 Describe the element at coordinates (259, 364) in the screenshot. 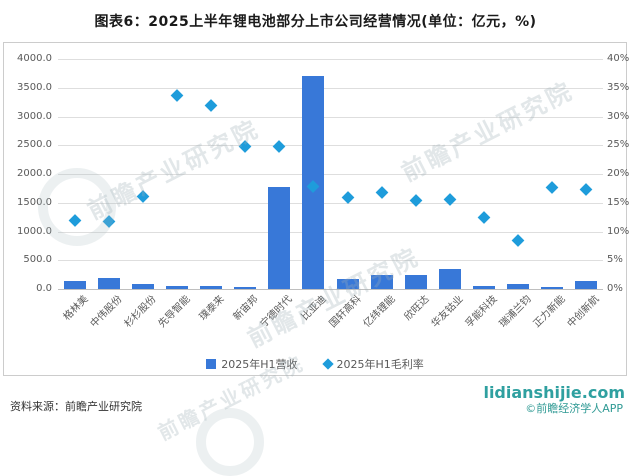

I see `legend-revenue-label: 2025年H1营收` at that location.